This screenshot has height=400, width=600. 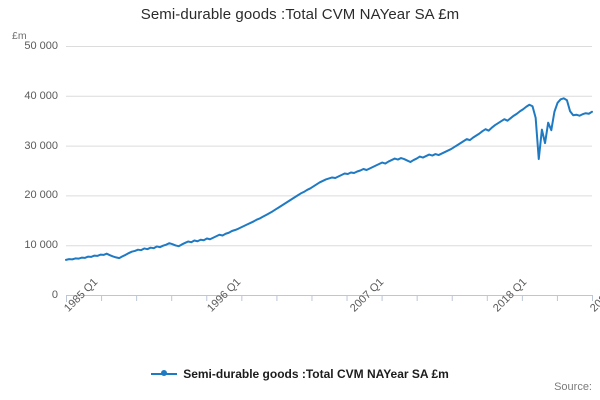 I want to click on y-axis-tick-labels: 0 10 000 20 000 30 000 40 000 50 000, so click(x=29, y=200).